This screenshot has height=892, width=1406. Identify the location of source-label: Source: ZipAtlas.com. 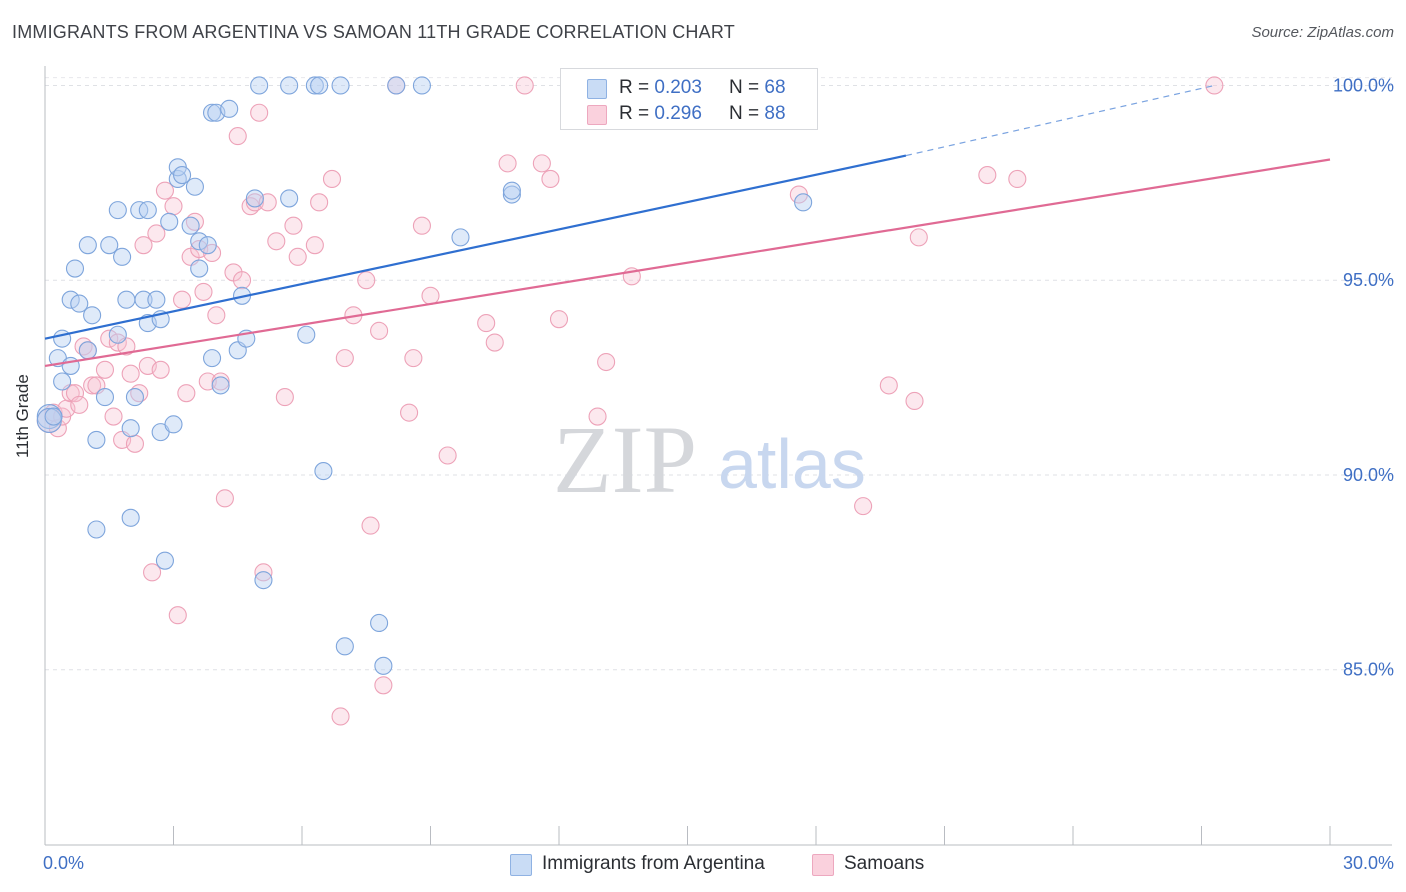
(1322, 32).